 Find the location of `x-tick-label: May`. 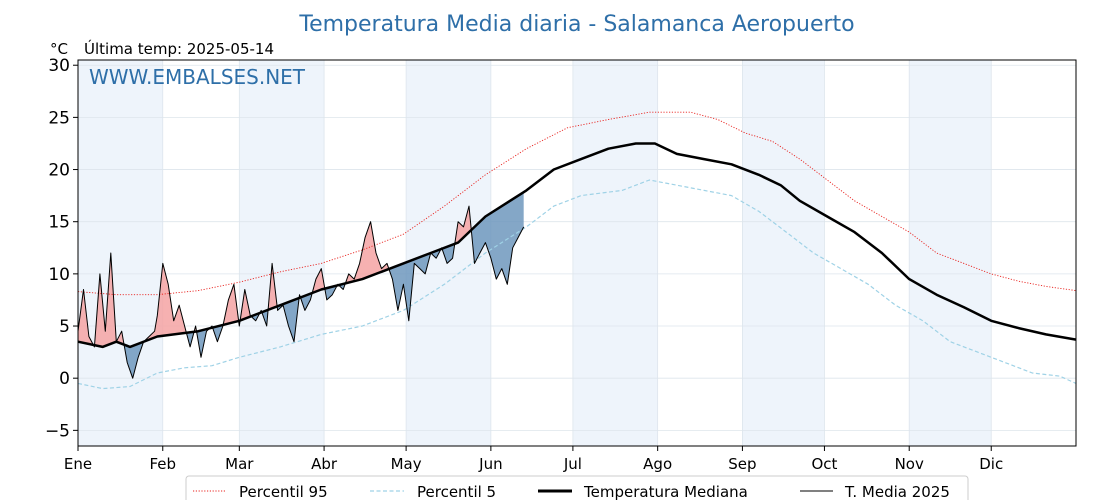

x-tick-label: May is located at coordinates (406, 464).